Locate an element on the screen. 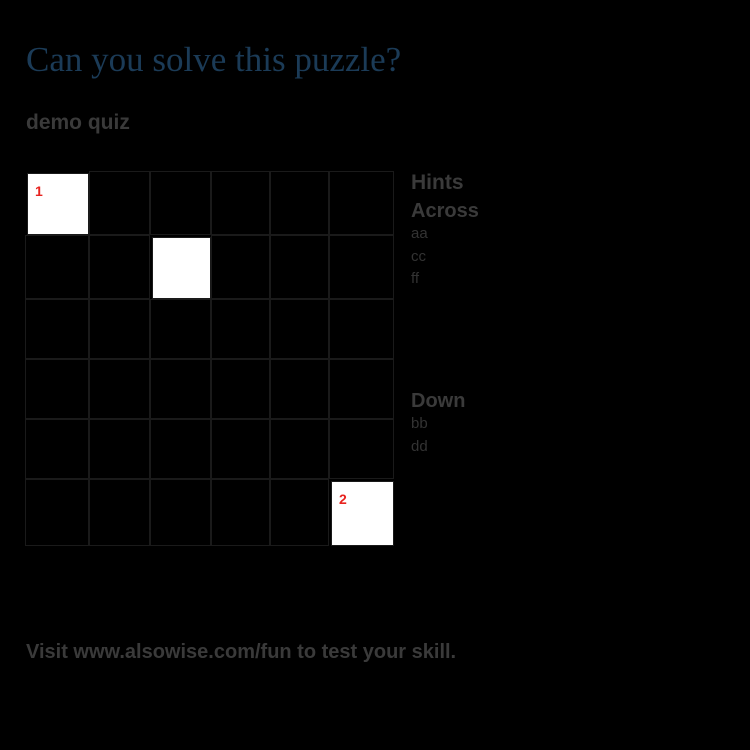  across-clue: cc is located at coordinates (418, 256).